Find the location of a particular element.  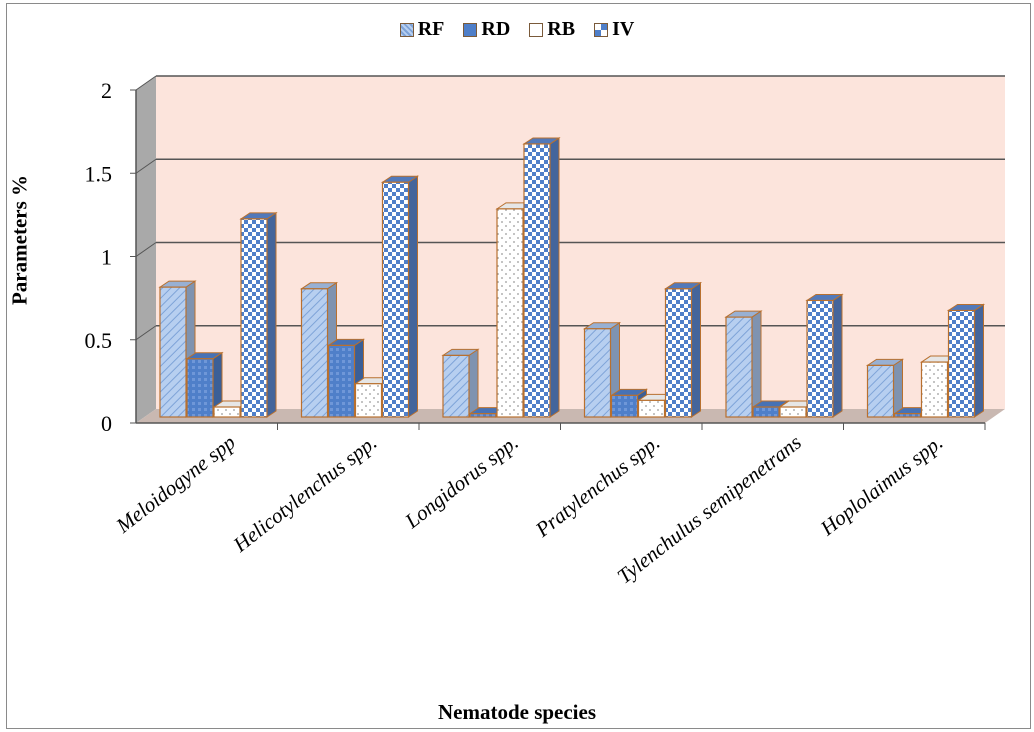

legend-swatch-rb is located at coordinates (536, 29).